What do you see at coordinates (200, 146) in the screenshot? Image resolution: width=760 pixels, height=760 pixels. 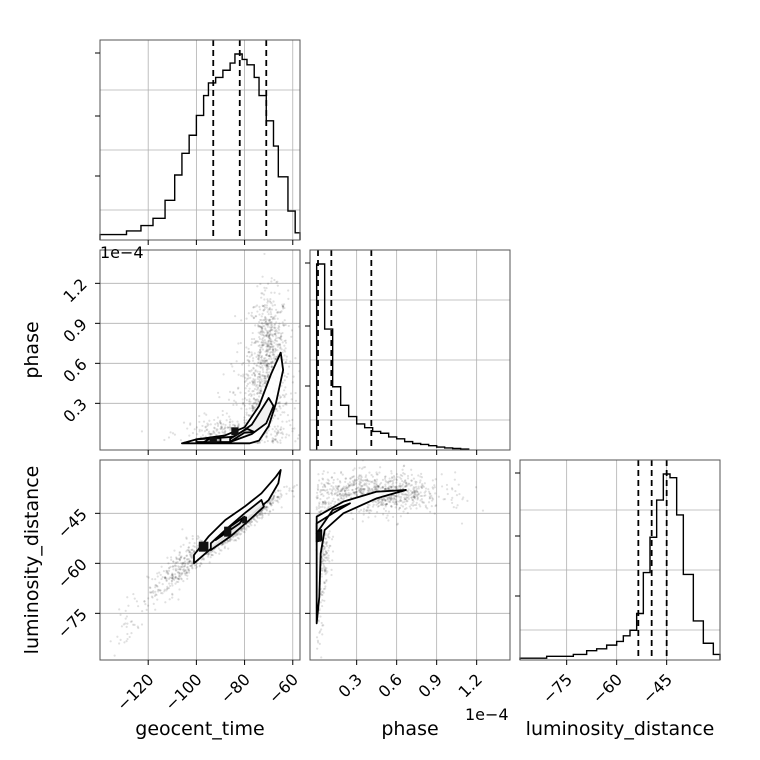 I see `histogram-geocent-time` at bounding box center [200, 146].